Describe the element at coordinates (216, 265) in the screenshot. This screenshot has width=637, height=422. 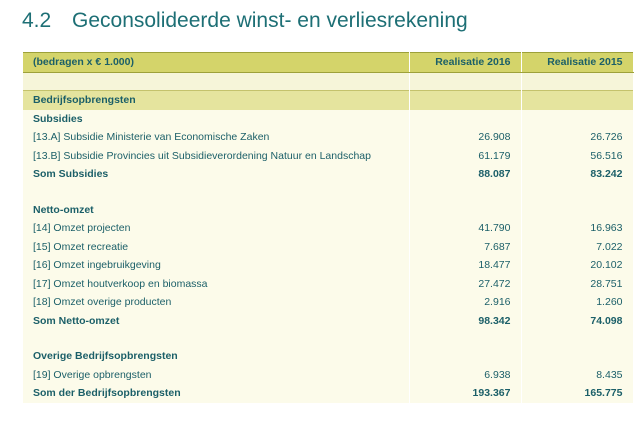
I see `row-label: [16] Omzet ingebruikgeving` at that location.